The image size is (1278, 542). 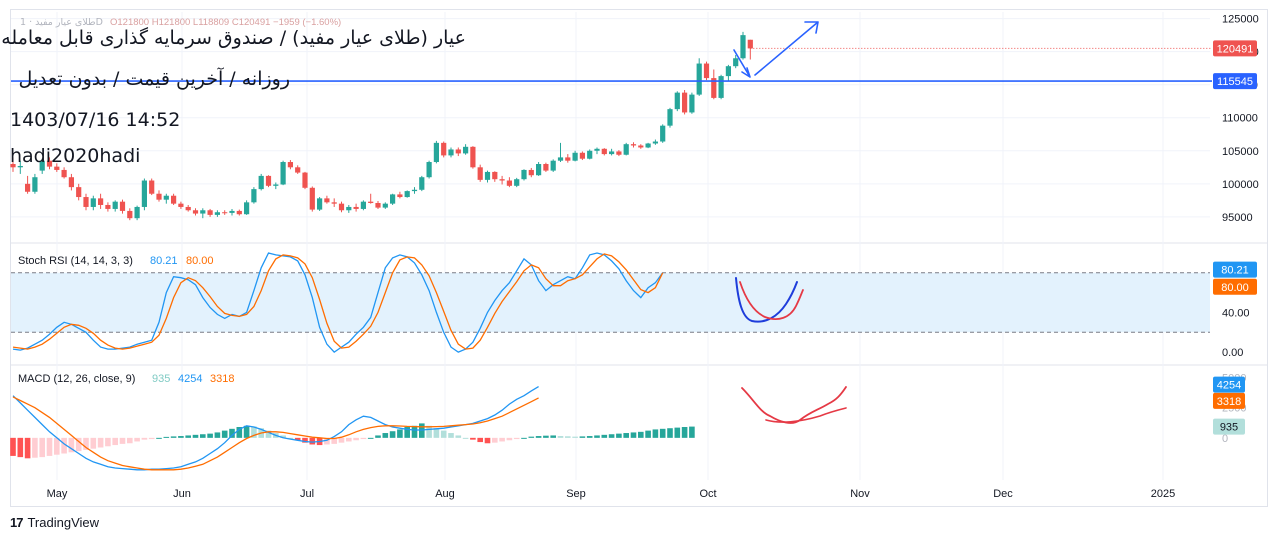 What do you see at coordinates (75, 261) in the screenshot?
I see `stoch-rsi-legend: Stoch RSI (14, 14, 3, 3)` at bounding box center [75, 261].